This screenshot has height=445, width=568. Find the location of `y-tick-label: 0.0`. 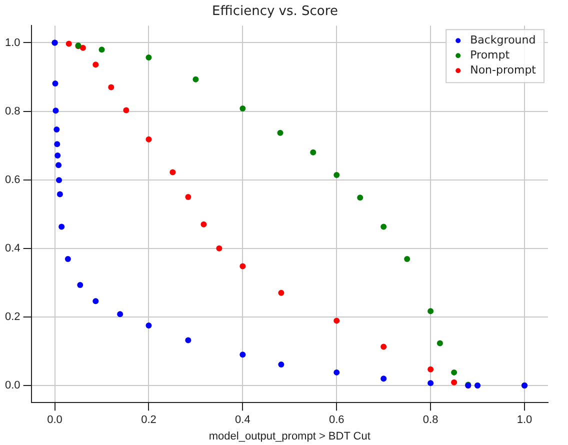

y-tick-label: 0.0 is located at coordinates (12, 385).